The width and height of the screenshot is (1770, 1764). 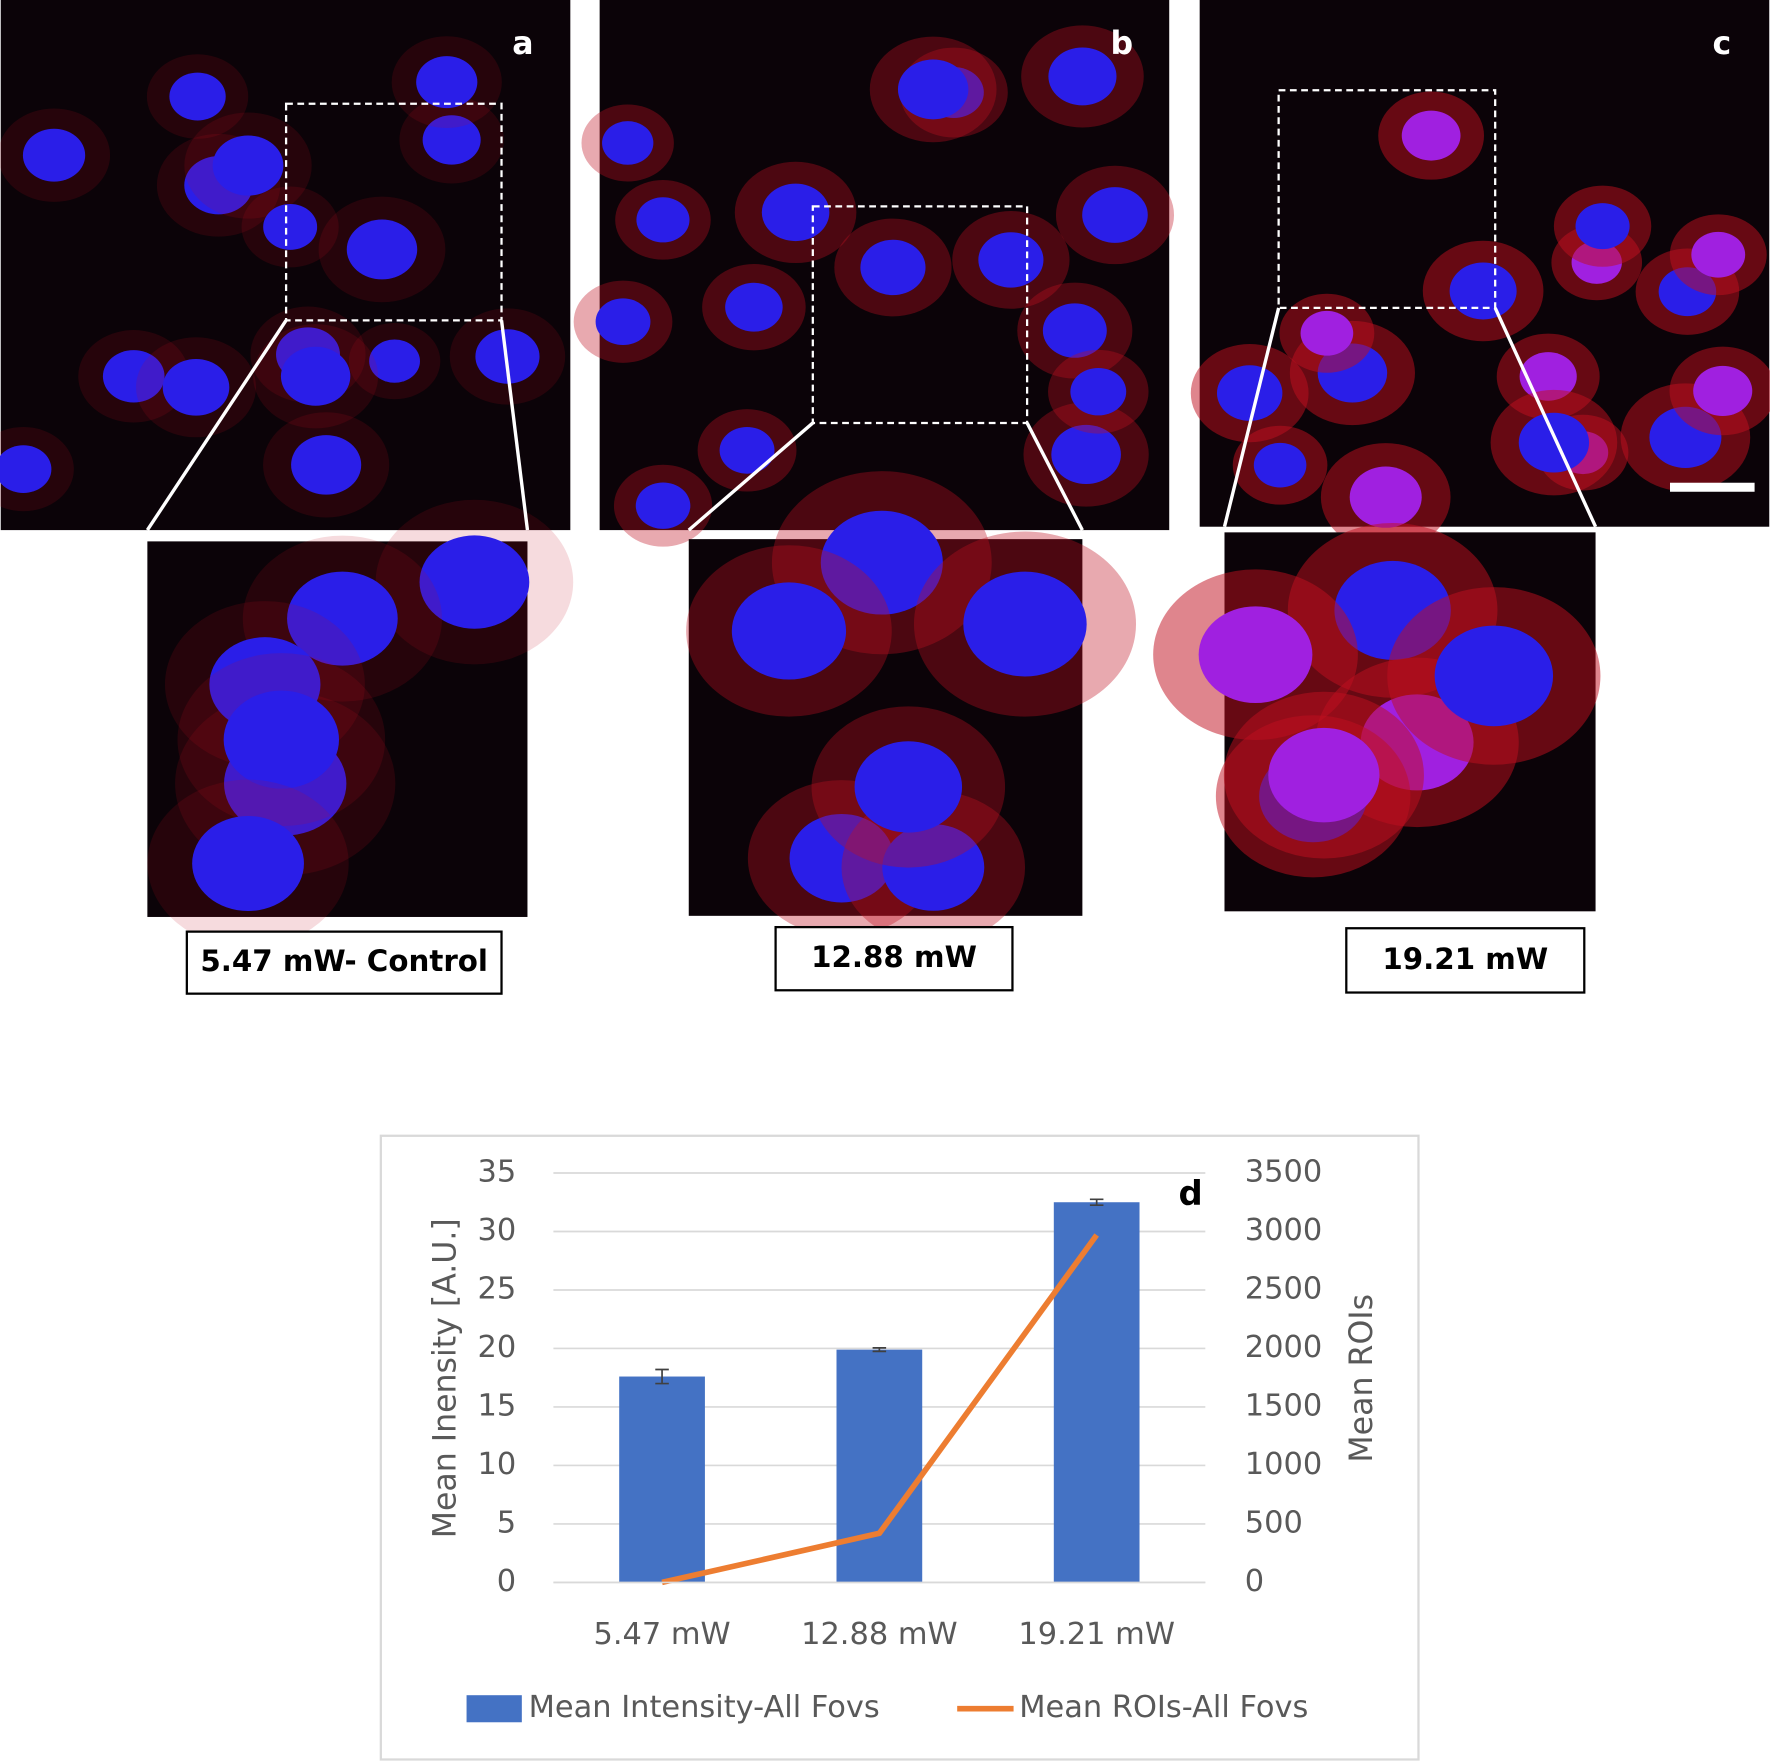 I want to click on scale-bar, so click(x=1712, y=487).